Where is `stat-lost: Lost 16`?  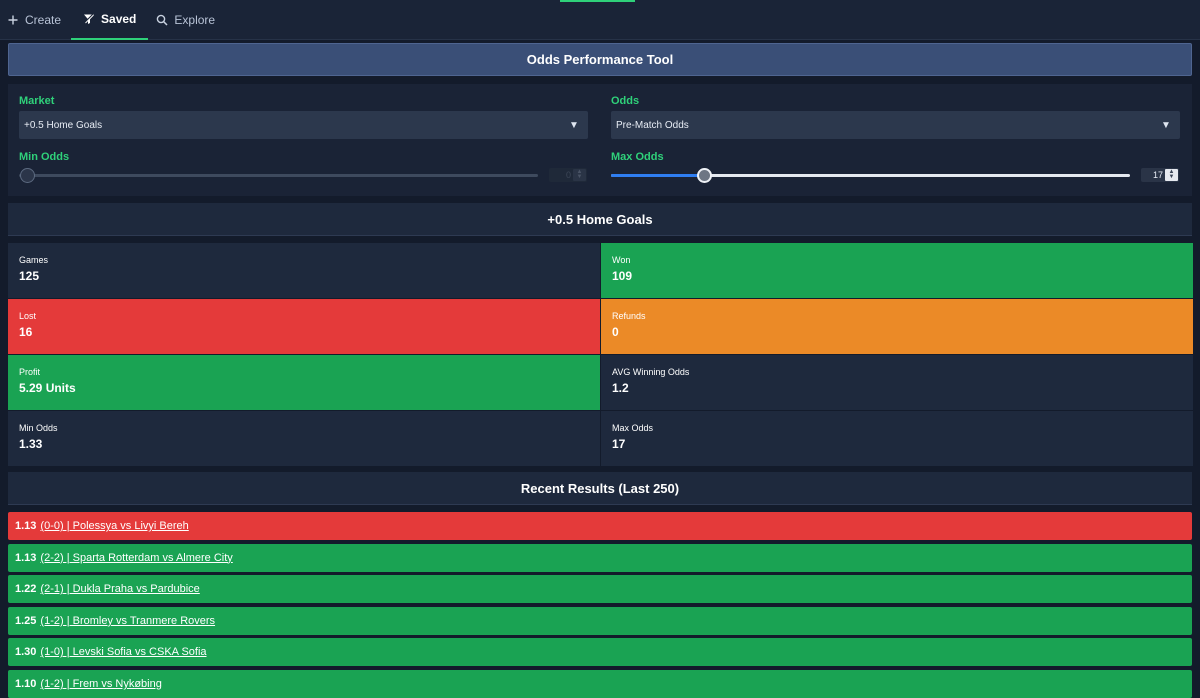
stat-lost: Lost 16 is located at coordinates (304, 326).